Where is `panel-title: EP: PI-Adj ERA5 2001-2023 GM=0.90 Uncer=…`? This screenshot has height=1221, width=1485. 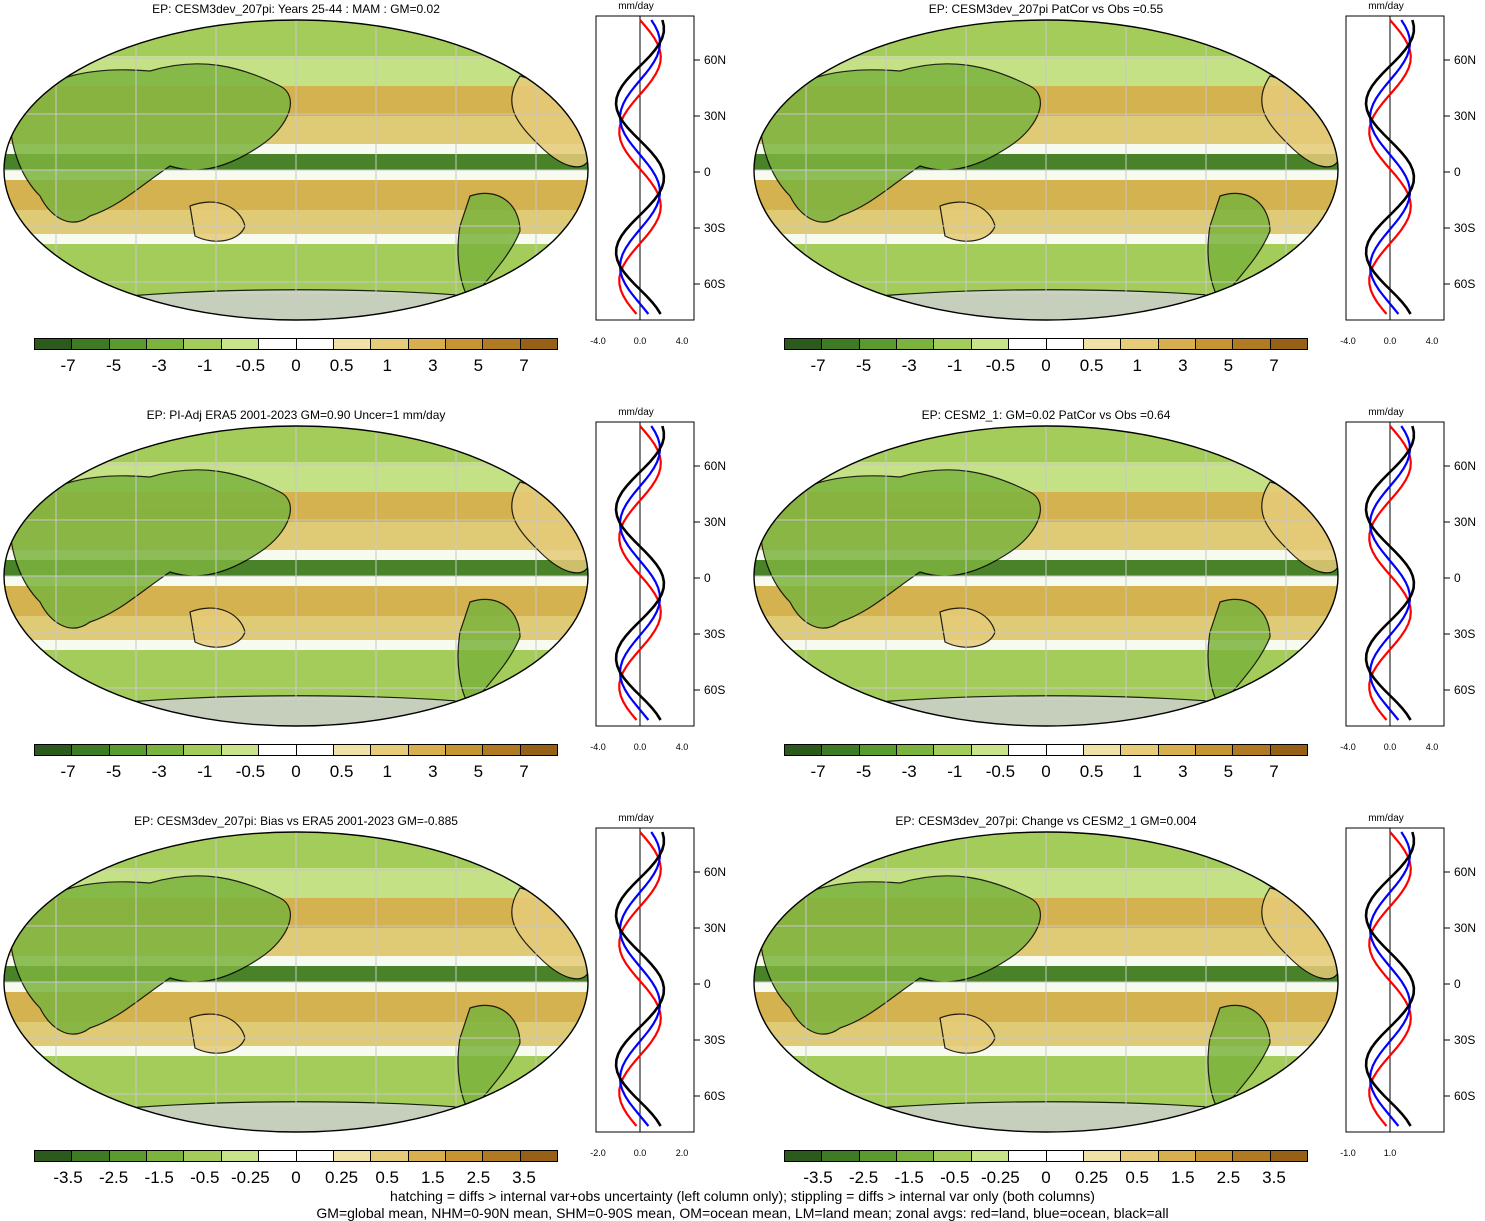 panel-title: EP: PI-Adj ERA5 2001-2023 GM=0.90 Uncer=… is located at coordinates (296, 415).